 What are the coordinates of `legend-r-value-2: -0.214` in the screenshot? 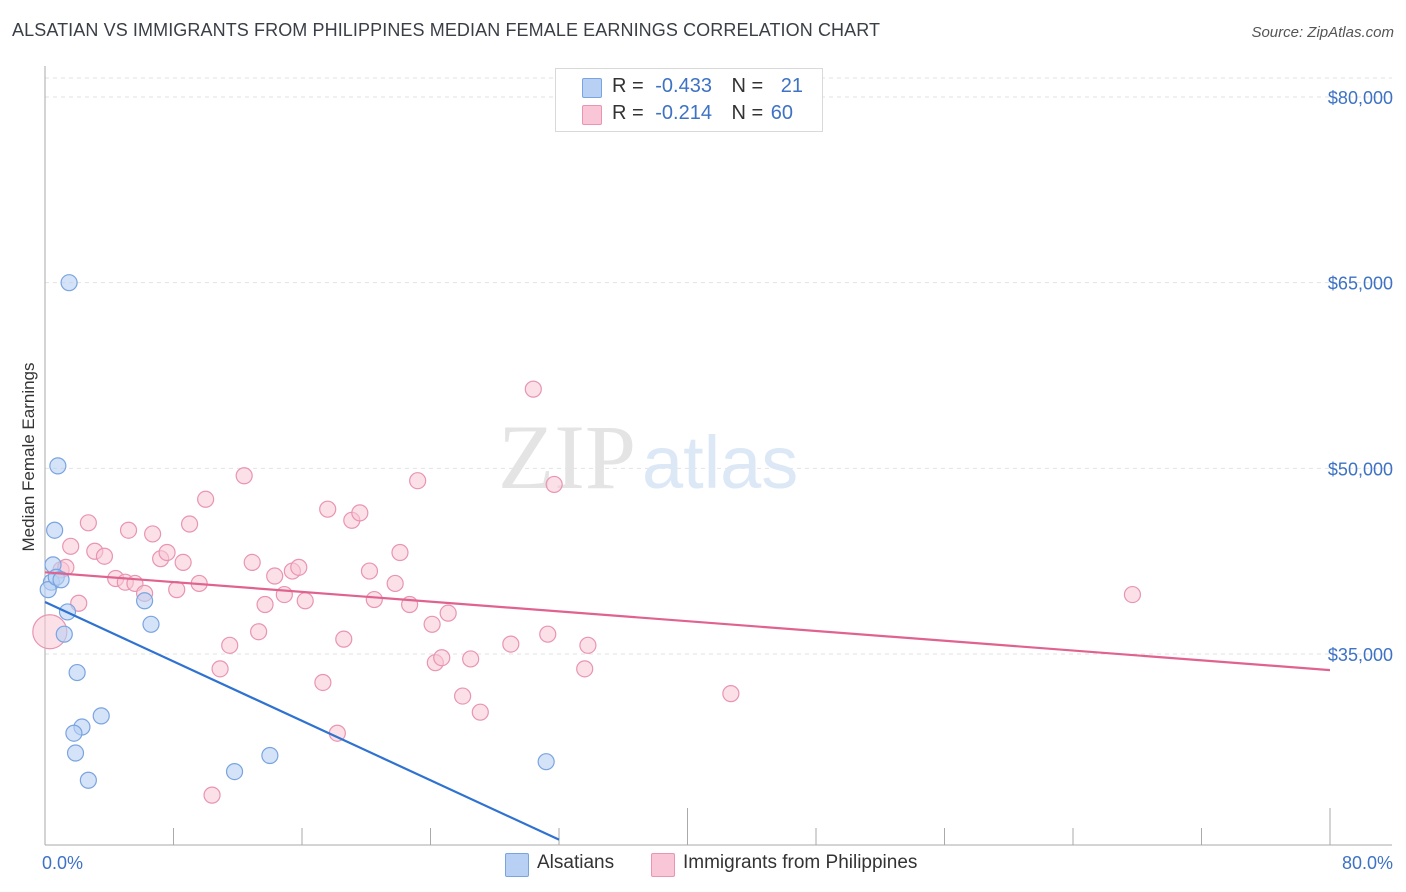 It's located at (683, 113).